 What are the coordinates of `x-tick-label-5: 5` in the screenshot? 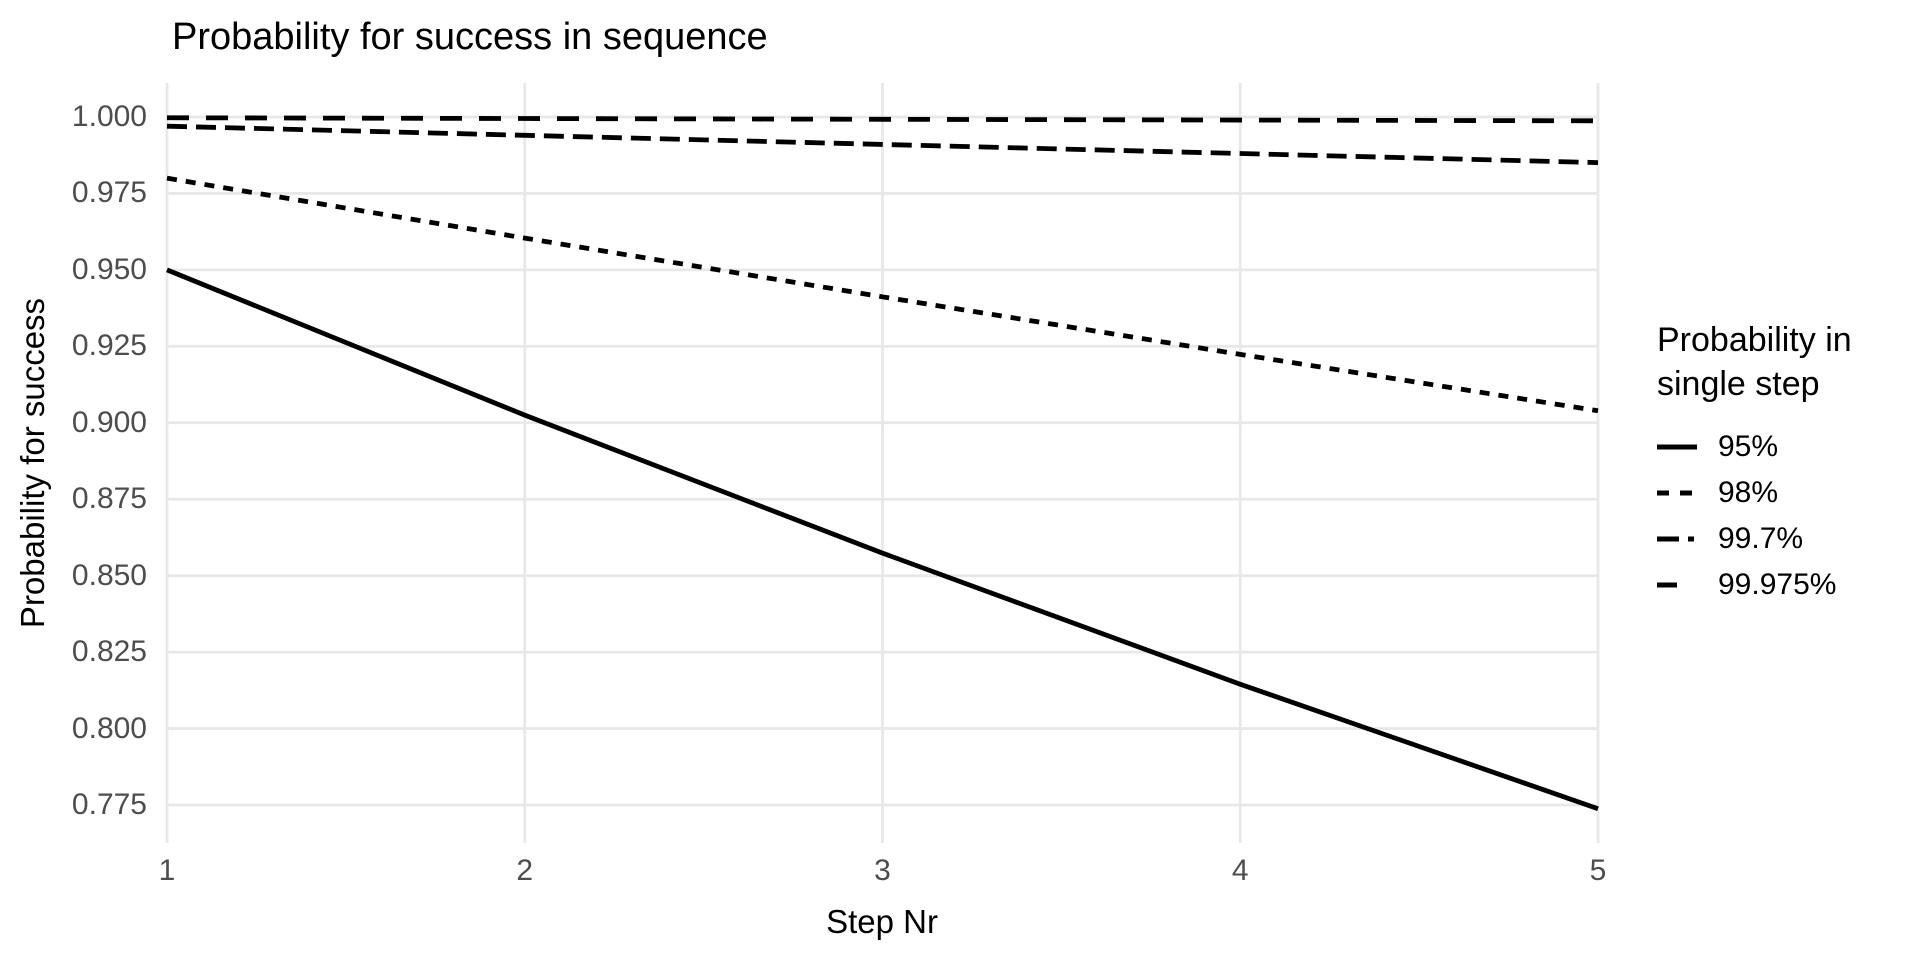 It's located at (1598, 870).